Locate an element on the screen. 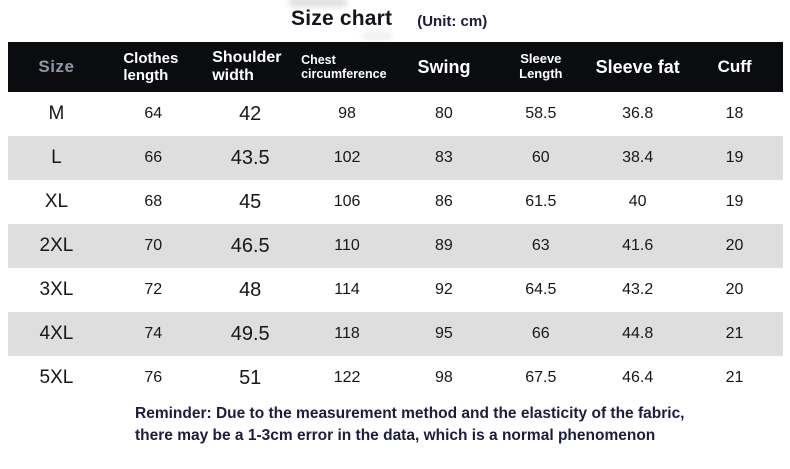 Image resolution: width=790 pixels, height=469 pixels. value-cell: 45 is located at coordinates (250, 202).